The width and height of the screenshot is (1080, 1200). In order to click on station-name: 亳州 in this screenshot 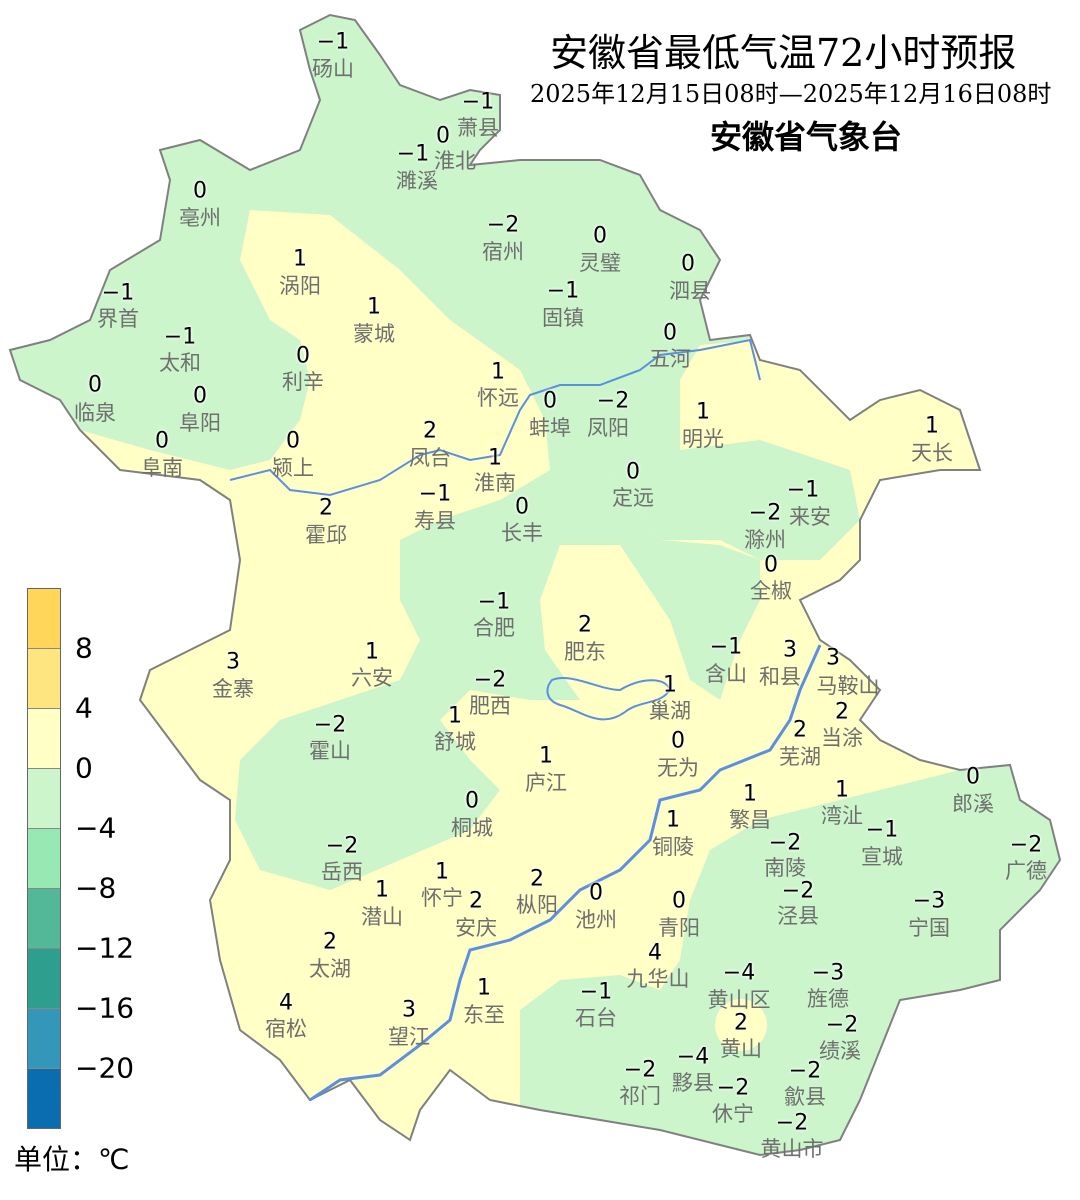, I will do `click(200, 218)`.